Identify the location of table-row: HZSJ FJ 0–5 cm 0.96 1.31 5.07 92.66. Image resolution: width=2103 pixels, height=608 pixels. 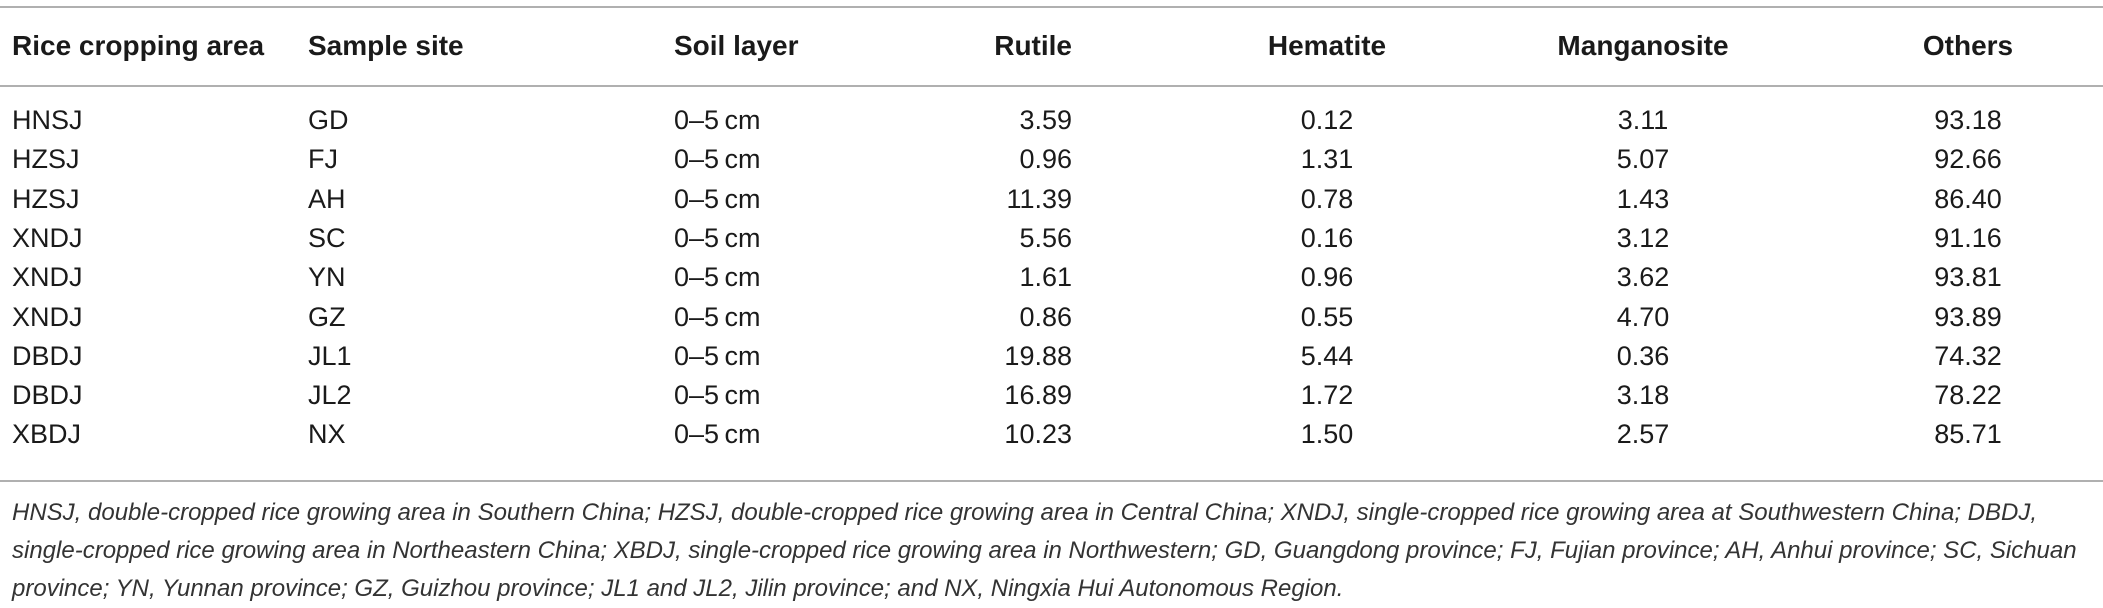
(1051, 159).